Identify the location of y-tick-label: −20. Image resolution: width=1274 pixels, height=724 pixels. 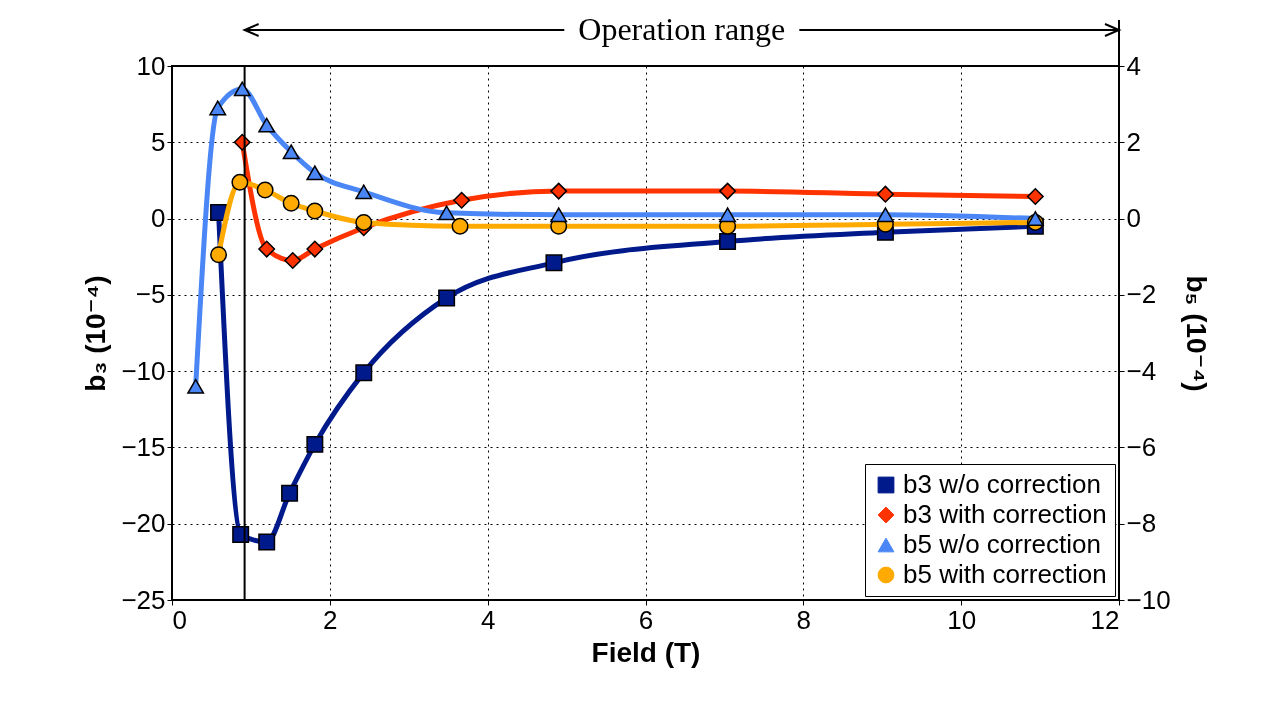
(143, 523).